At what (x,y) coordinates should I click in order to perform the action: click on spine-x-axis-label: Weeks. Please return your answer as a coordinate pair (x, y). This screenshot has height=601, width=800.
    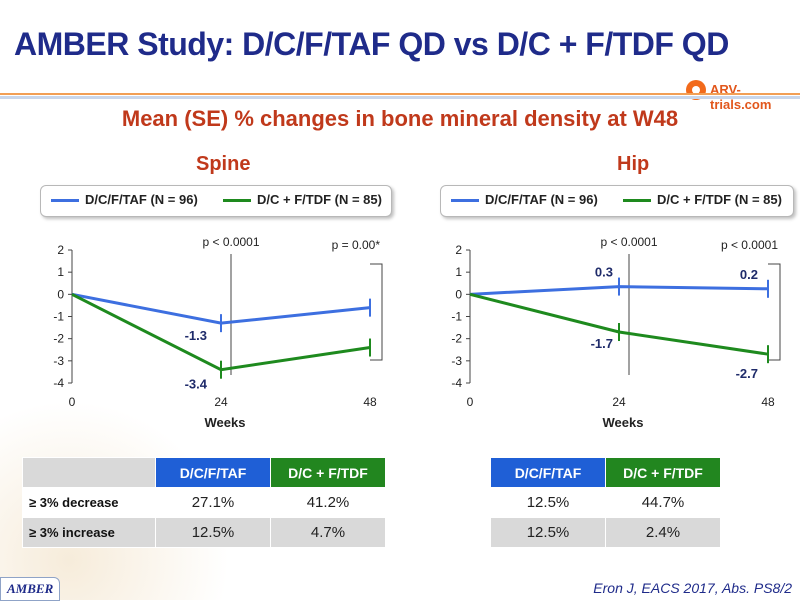
    Looking at the image, I should click on (225, 422).